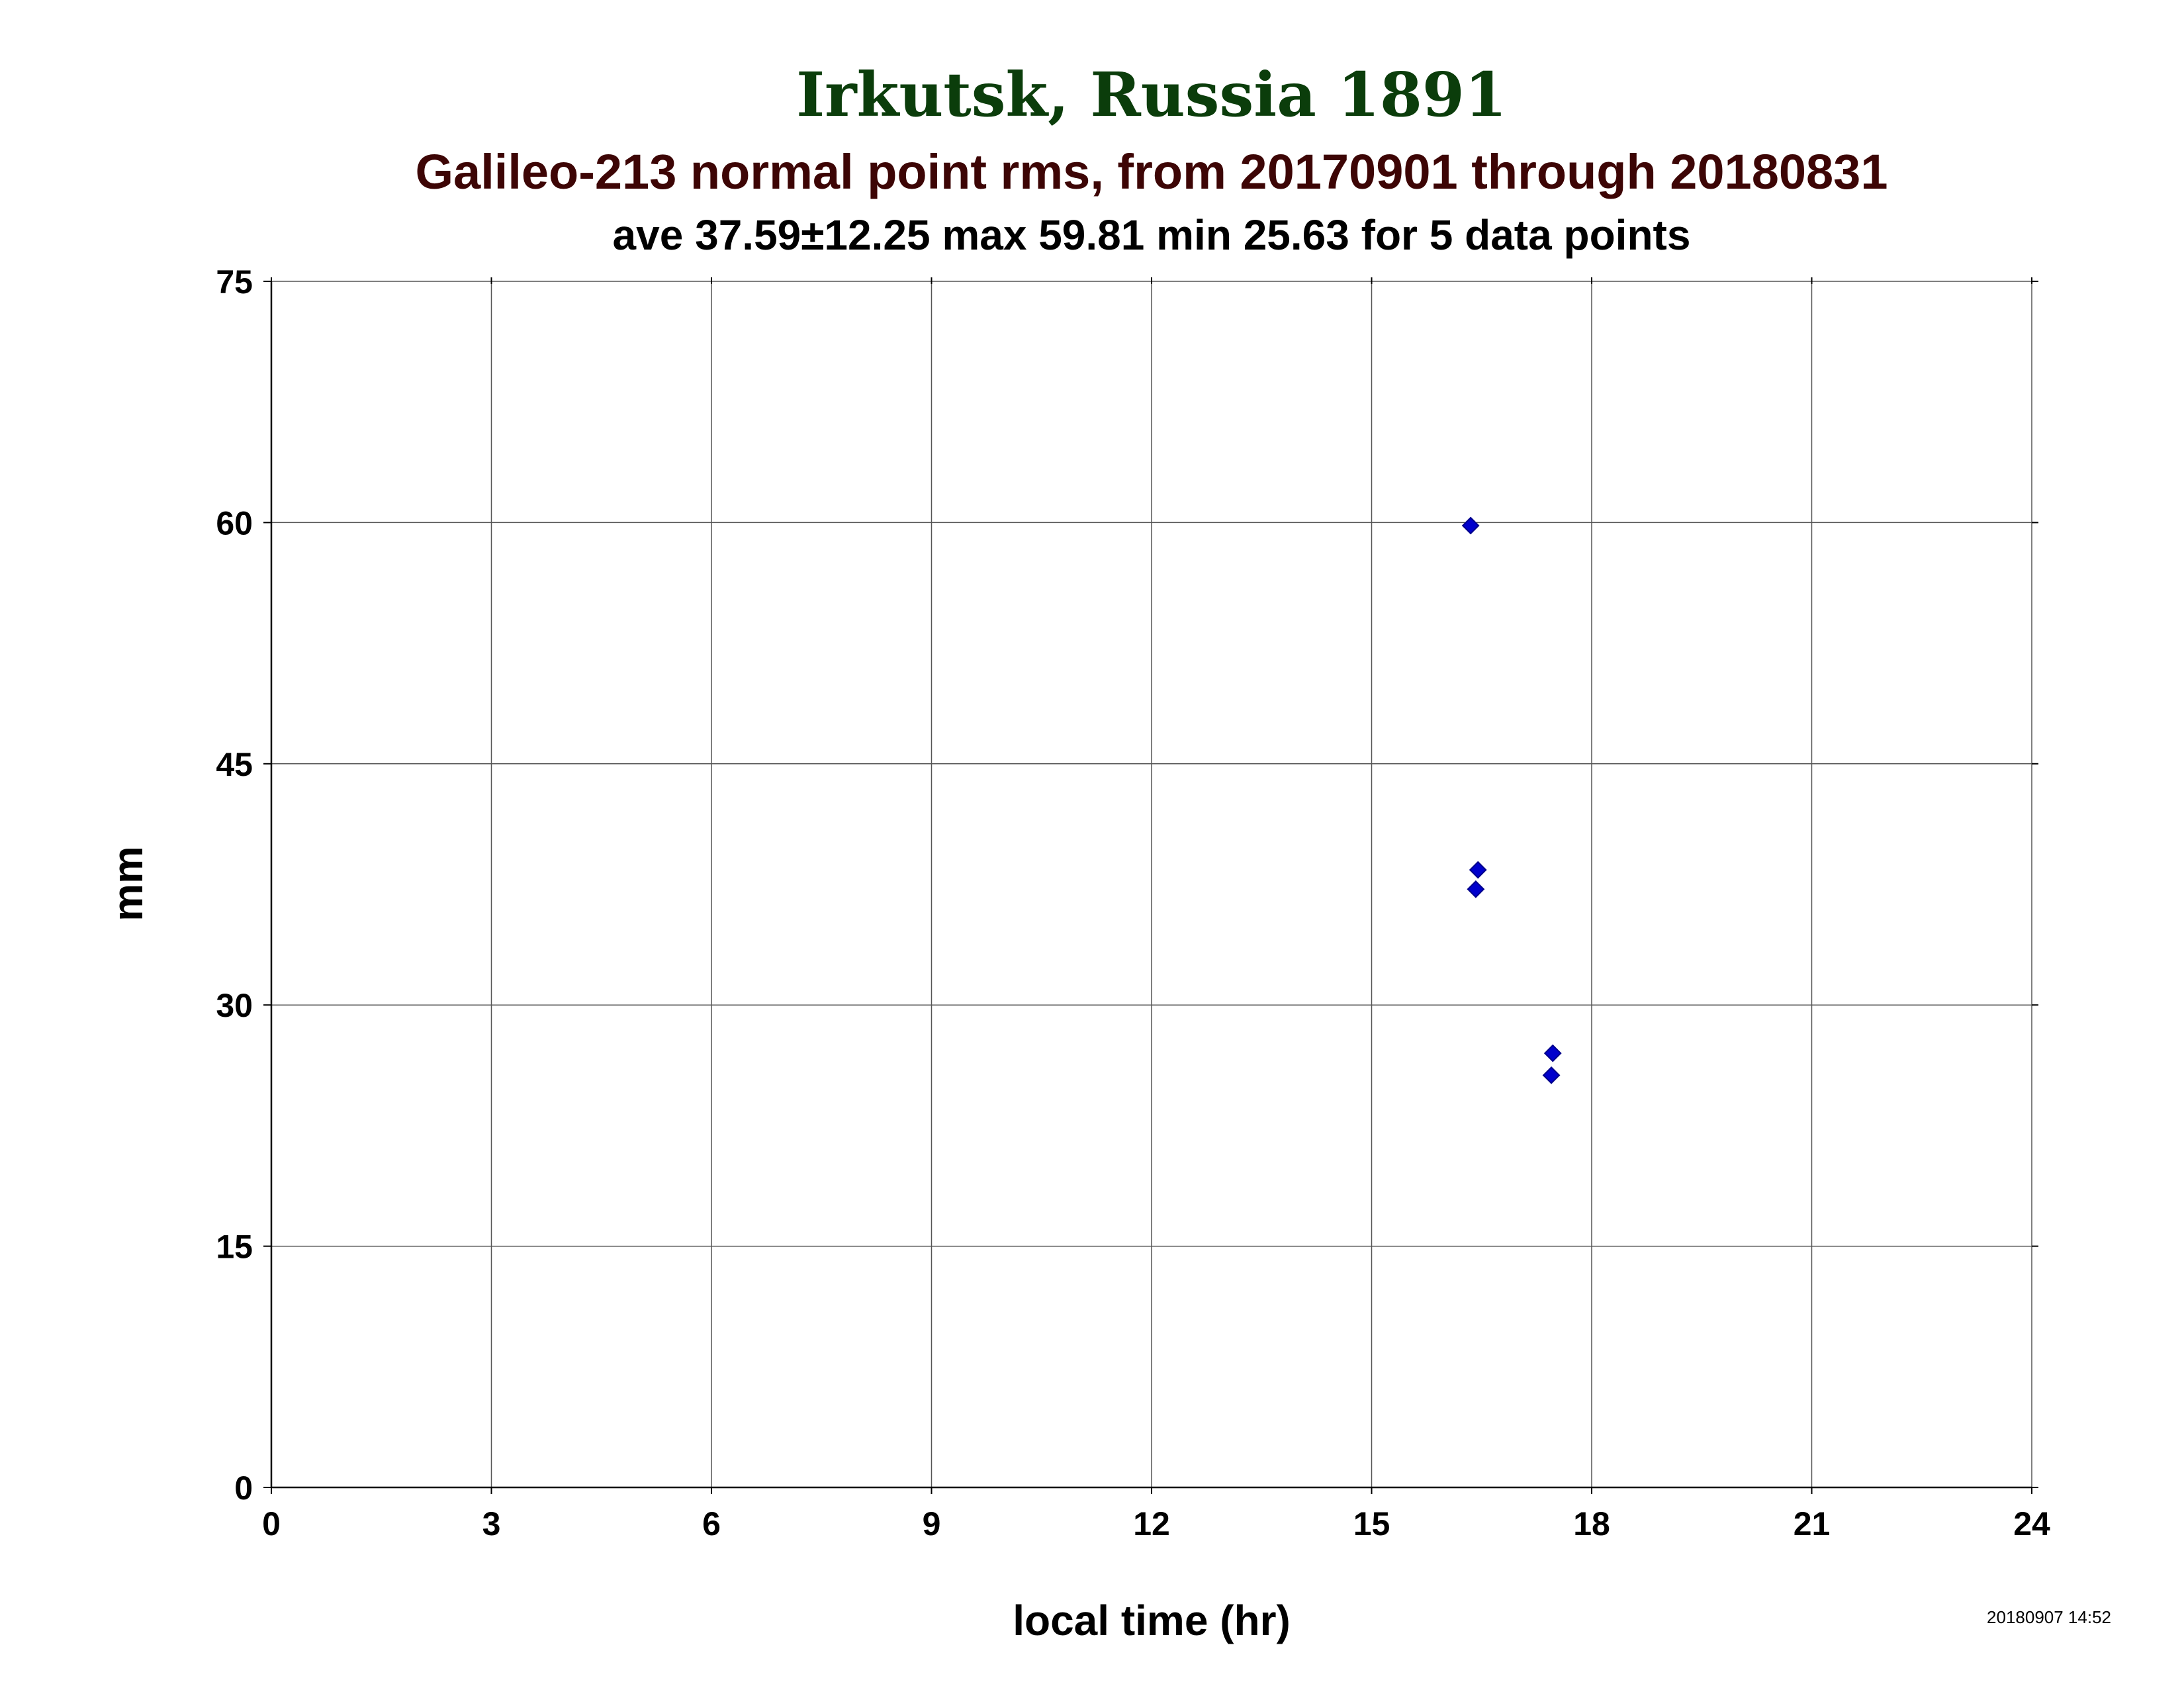 The width and height of the screenshot is (2184, 1688). I want to click on y-tick-label: 15, so click(235, 1247).